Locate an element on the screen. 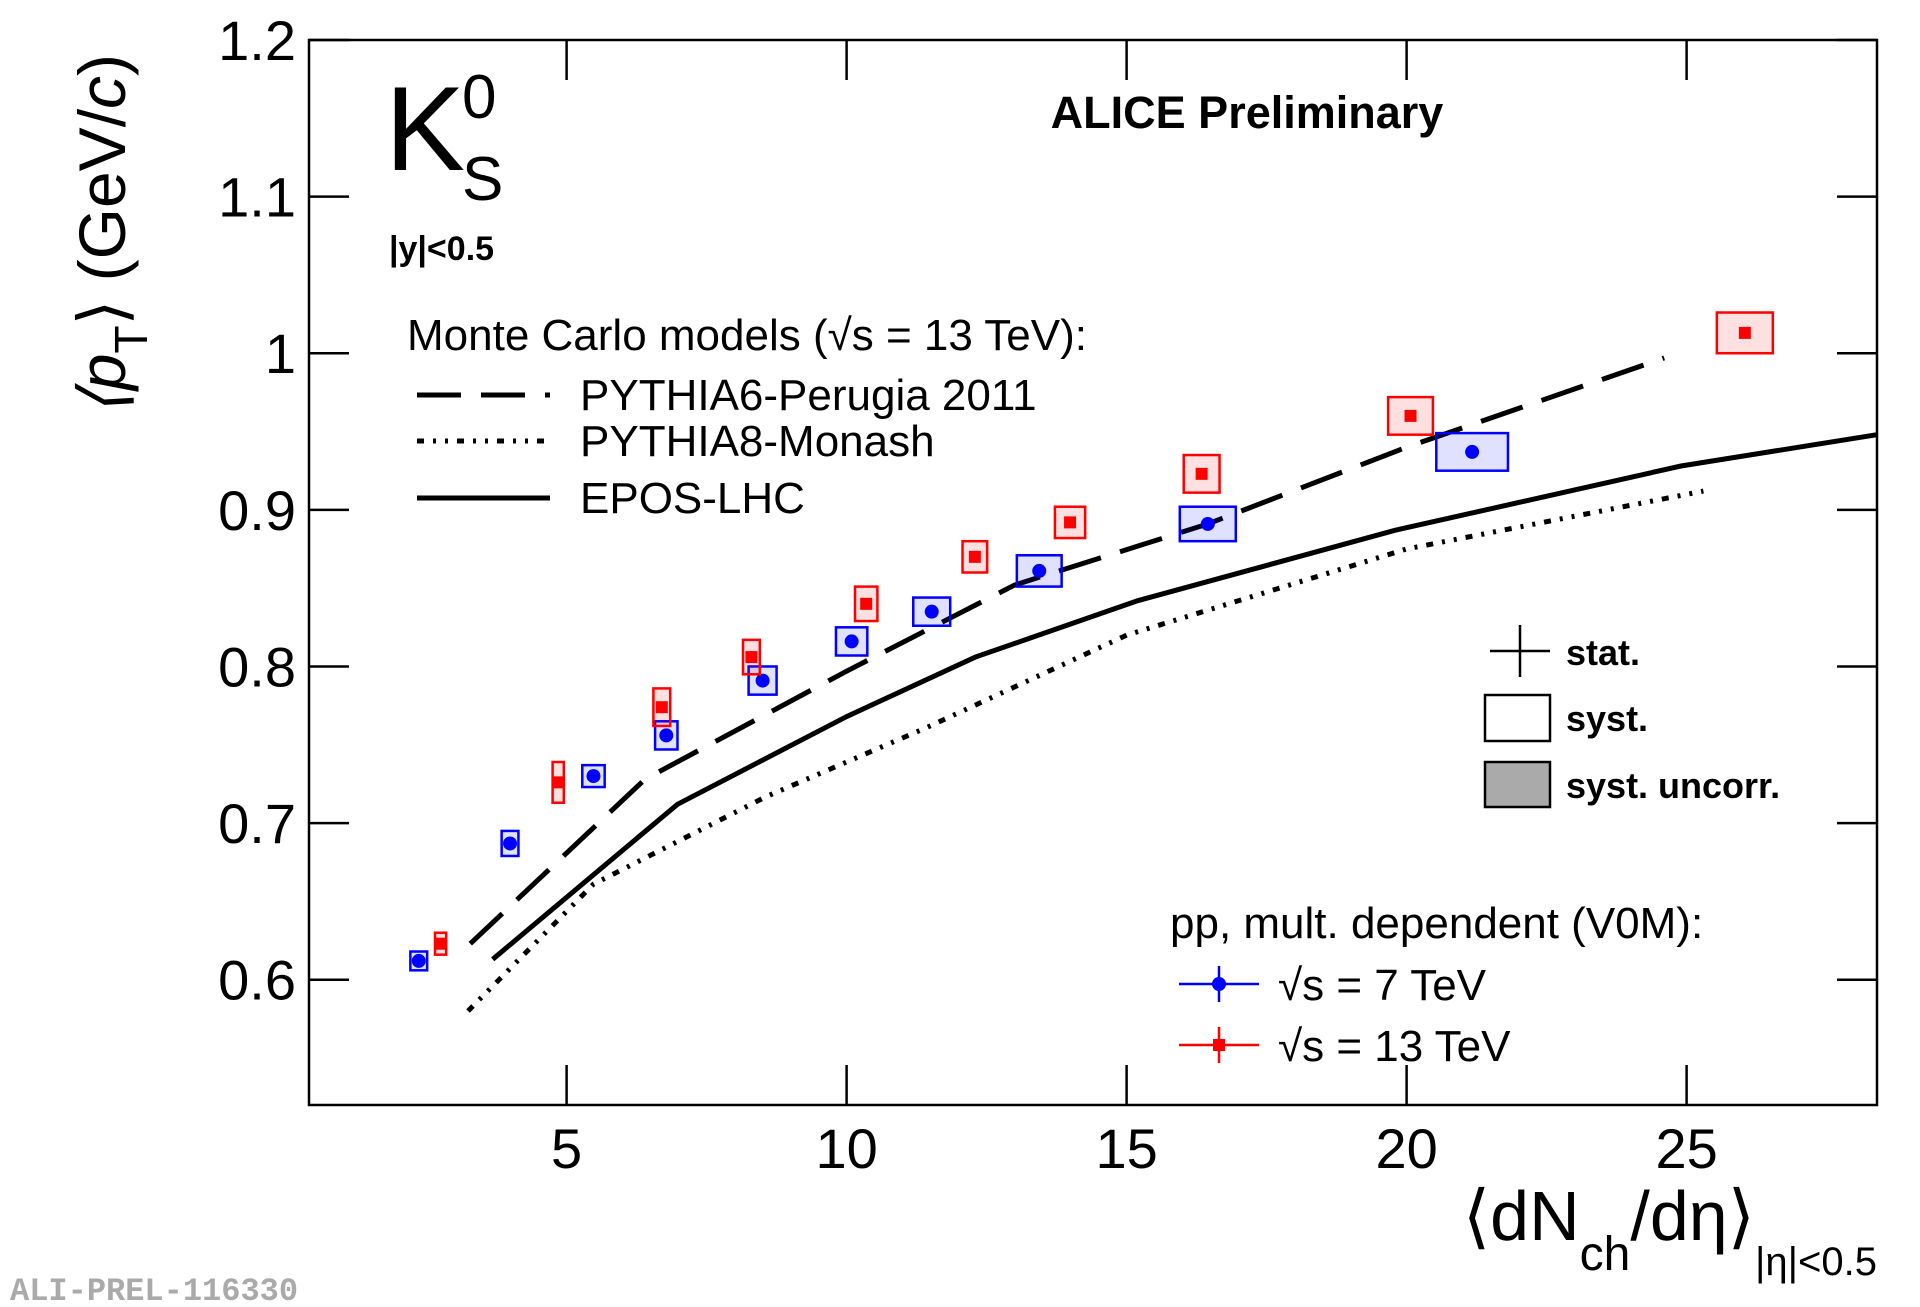 This screenshot has width=1920, height=1307. rapidity-label: |y|<0.5 is located at coordinates (441, 249).